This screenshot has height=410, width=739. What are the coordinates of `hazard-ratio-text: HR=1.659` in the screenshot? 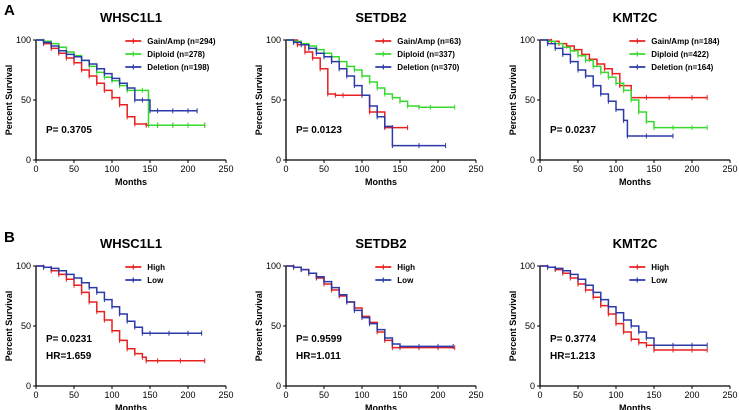 It's located at (69, 356).